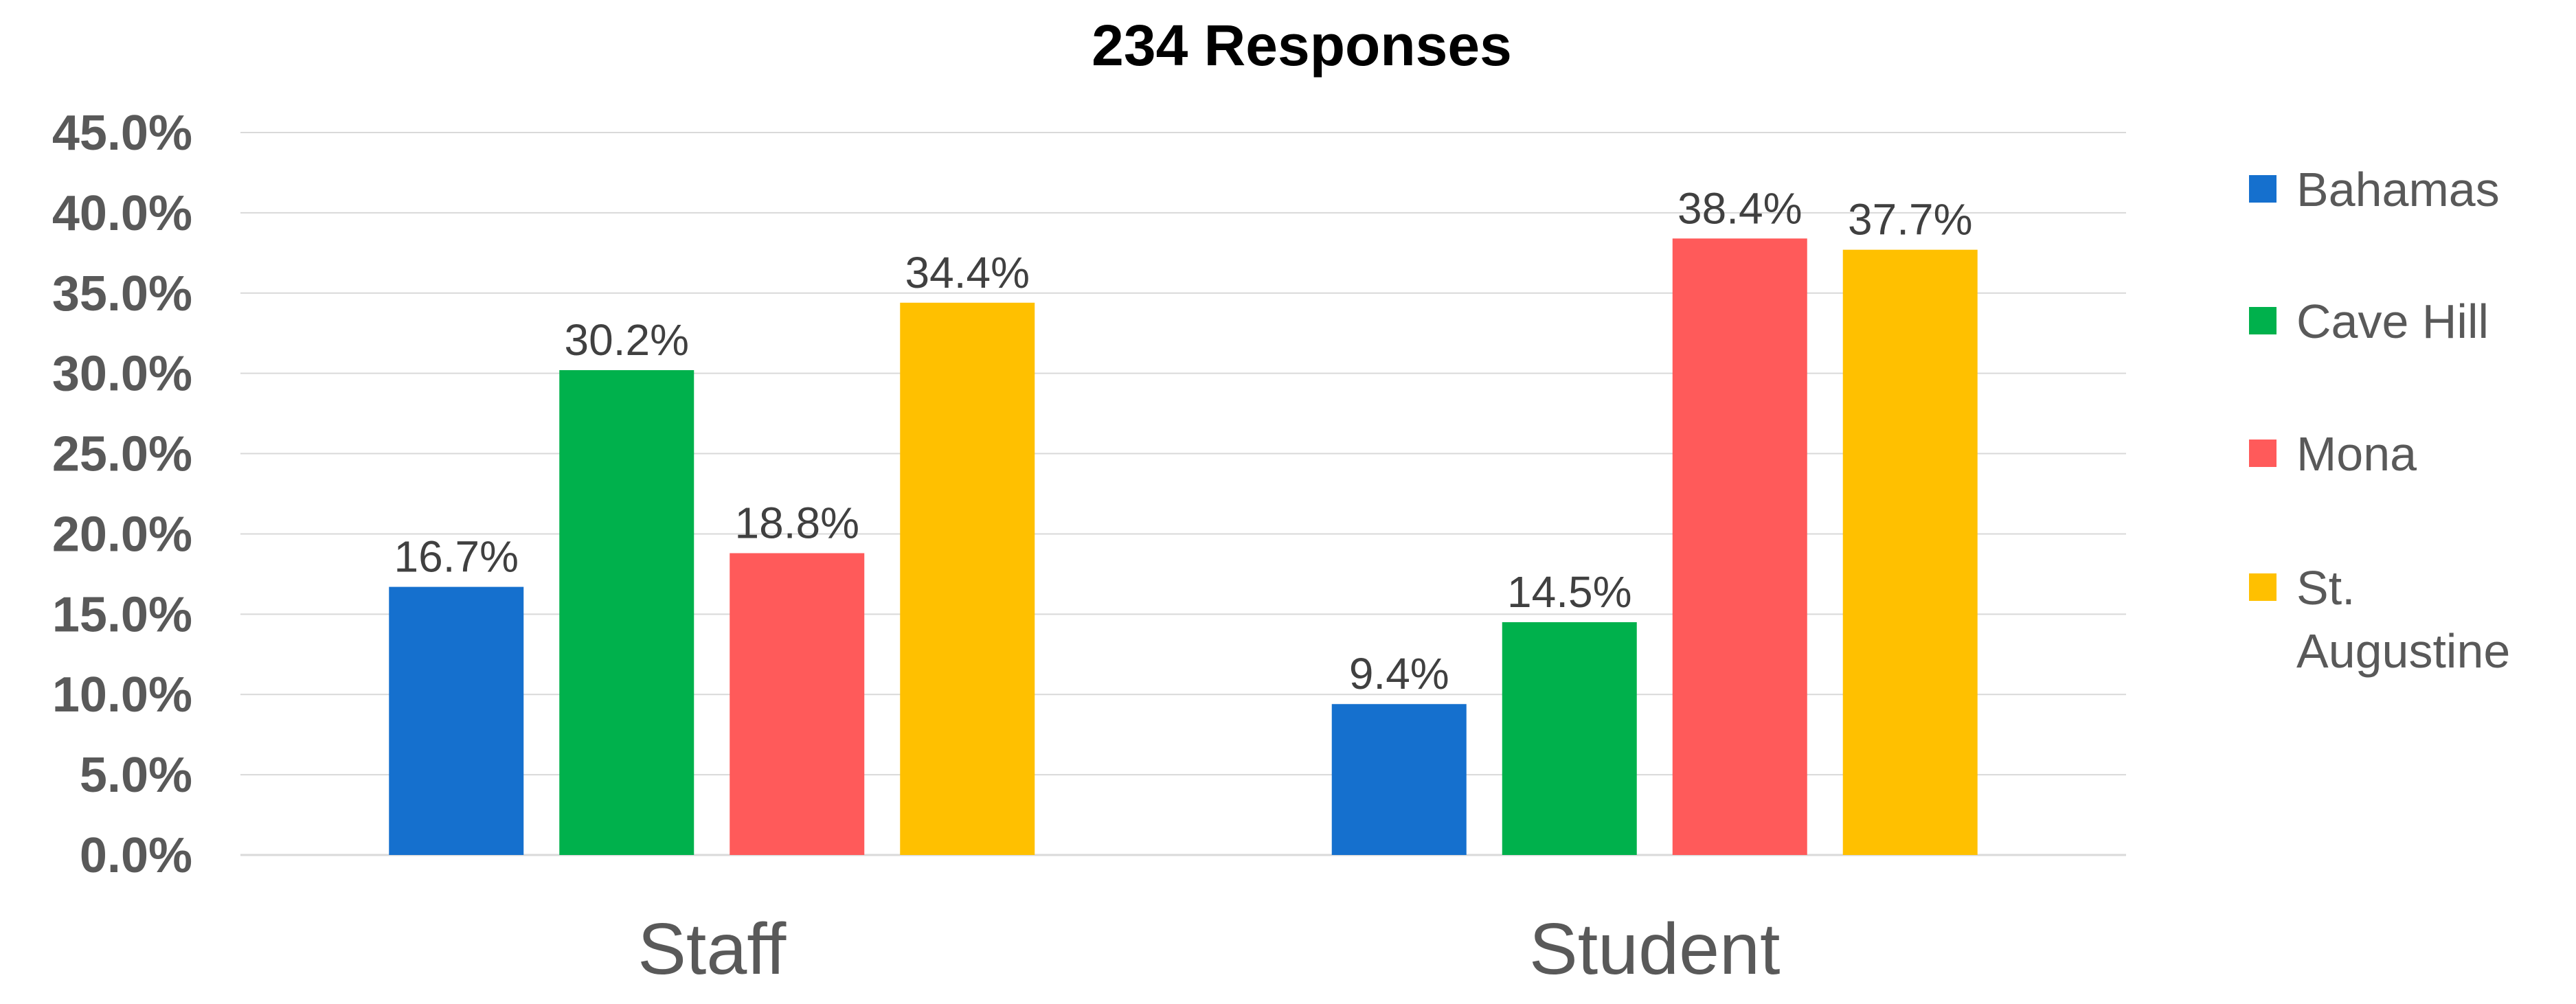  Describe the element at coordinates (122, 133) in the screenshot. I see `y-tick-label: 45.0%` at that location.